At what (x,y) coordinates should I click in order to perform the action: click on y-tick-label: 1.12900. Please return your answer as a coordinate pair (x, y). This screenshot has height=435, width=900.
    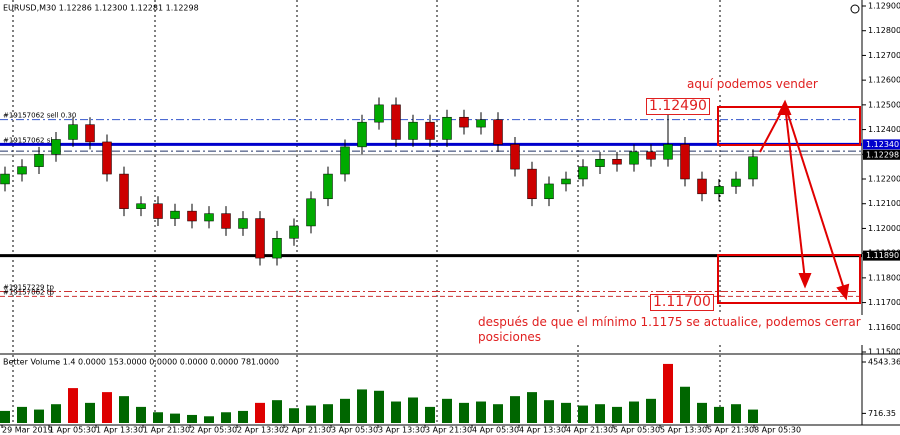
    Looking at the image, I should click on (884, 6).